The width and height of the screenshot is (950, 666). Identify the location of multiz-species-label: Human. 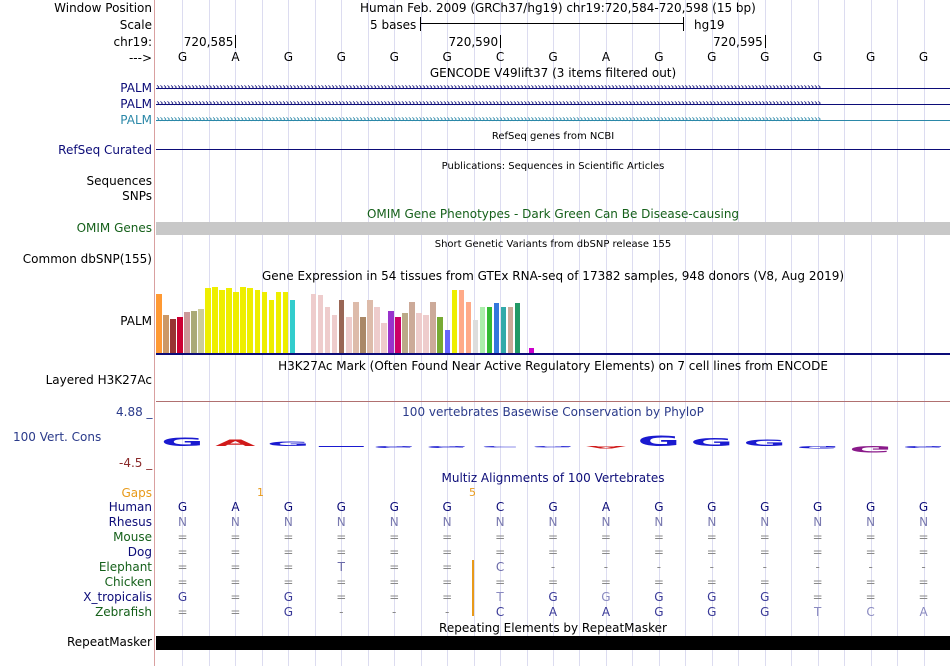
(130, 507).